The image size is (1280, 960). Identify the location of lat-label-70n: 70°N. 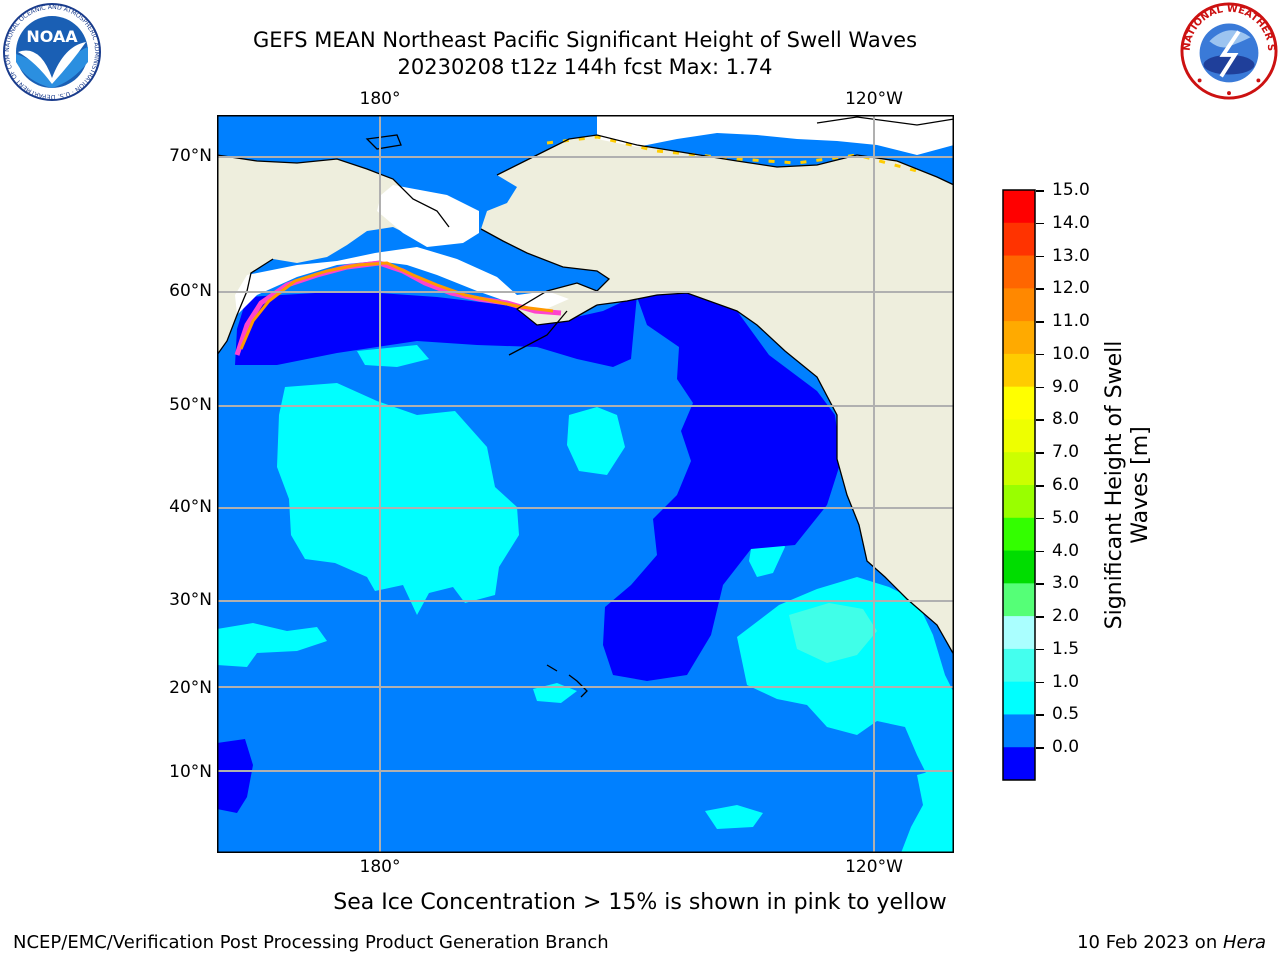
(190, 156).